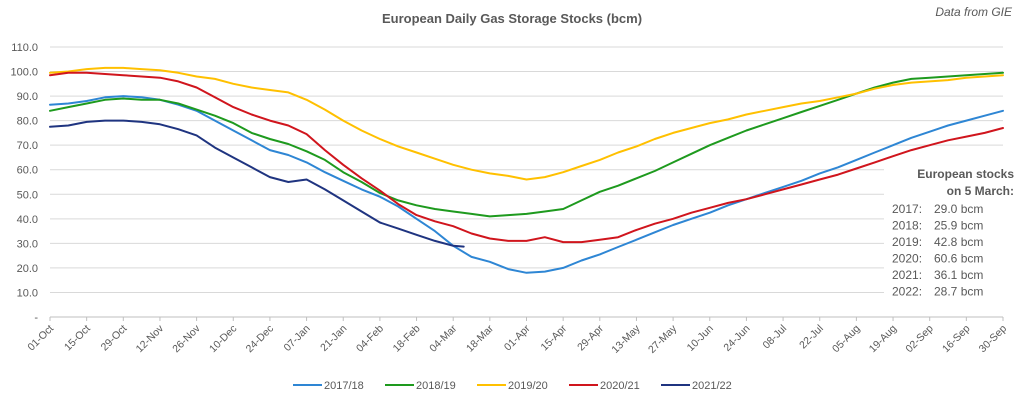  I want to click on y-tick-label: 10.0, so click(27, 293).